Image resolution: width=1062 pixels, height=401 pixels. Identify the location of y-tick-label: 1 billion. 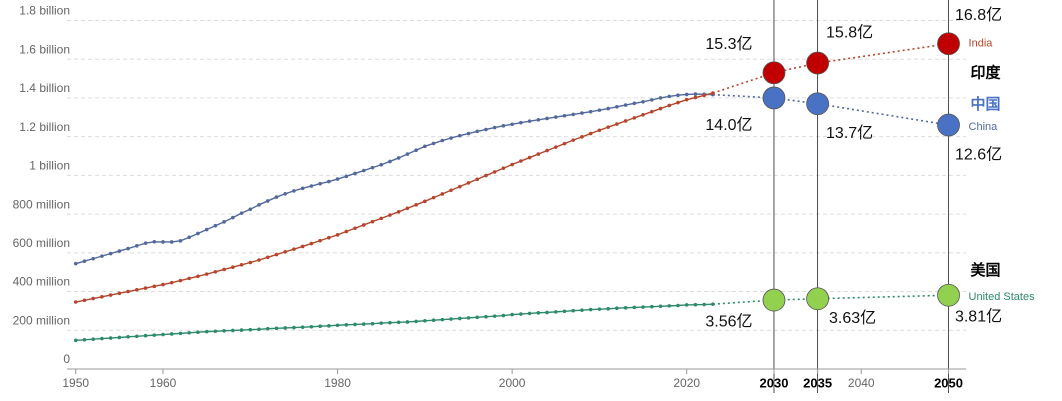
(49, 166).